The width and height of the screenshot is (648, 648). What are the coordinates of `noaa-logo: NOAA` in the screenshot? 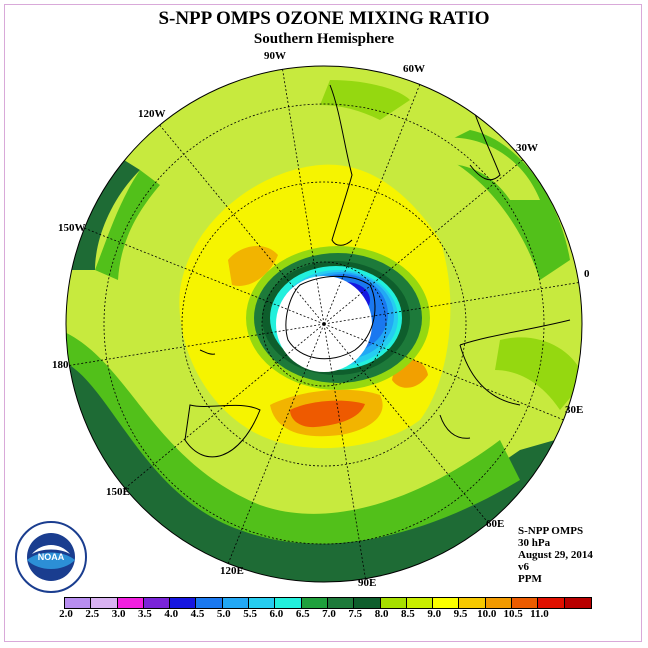 It's located at (51, 557).